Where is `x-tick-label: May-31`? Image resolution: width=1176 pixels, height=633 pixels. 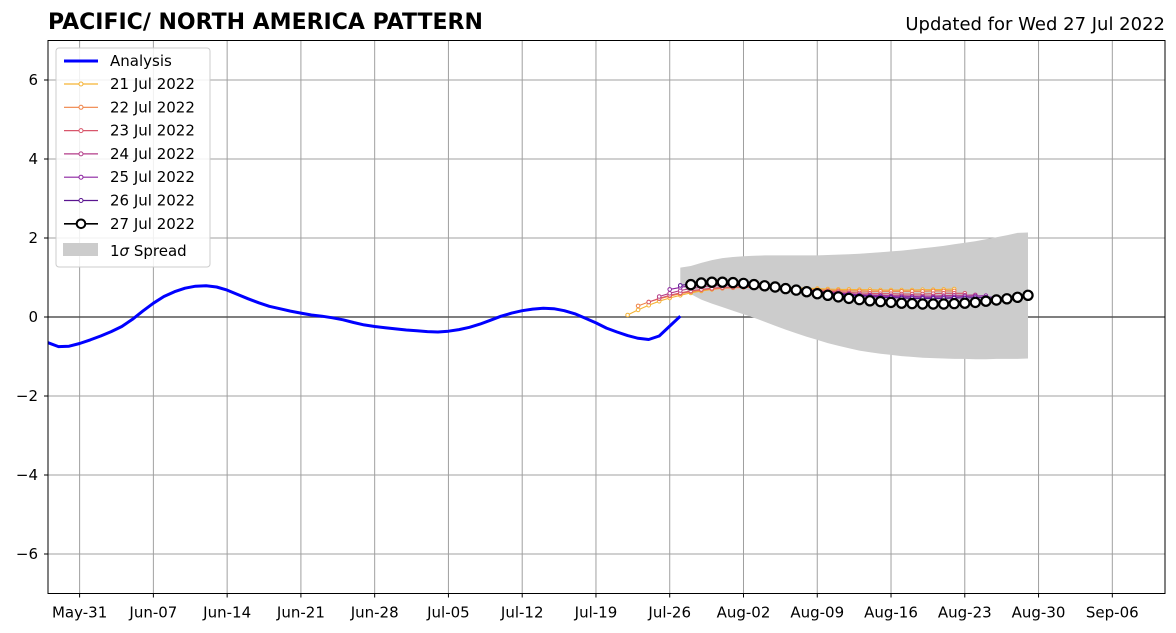
x-tick-label: May-31 is located at coordinates (79, 613).